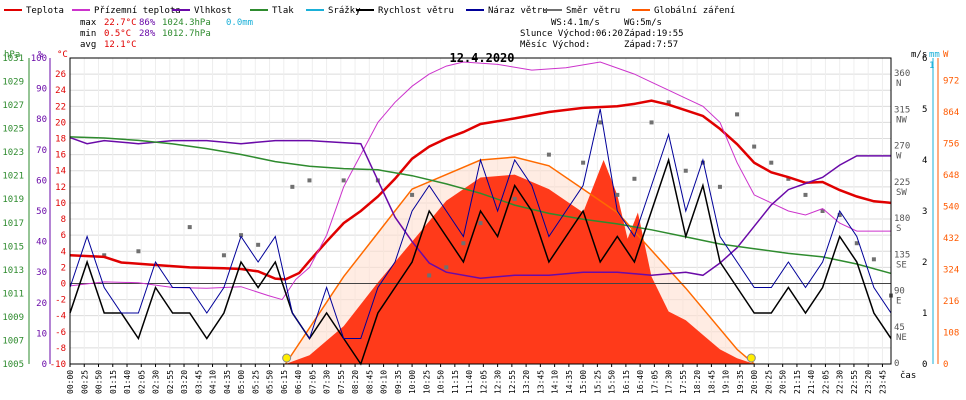  What do you see at coordinates (643, 23) in the screenshot?
I see `wind-gust-info: WG:5m/s` at bounding box center [643, 23].